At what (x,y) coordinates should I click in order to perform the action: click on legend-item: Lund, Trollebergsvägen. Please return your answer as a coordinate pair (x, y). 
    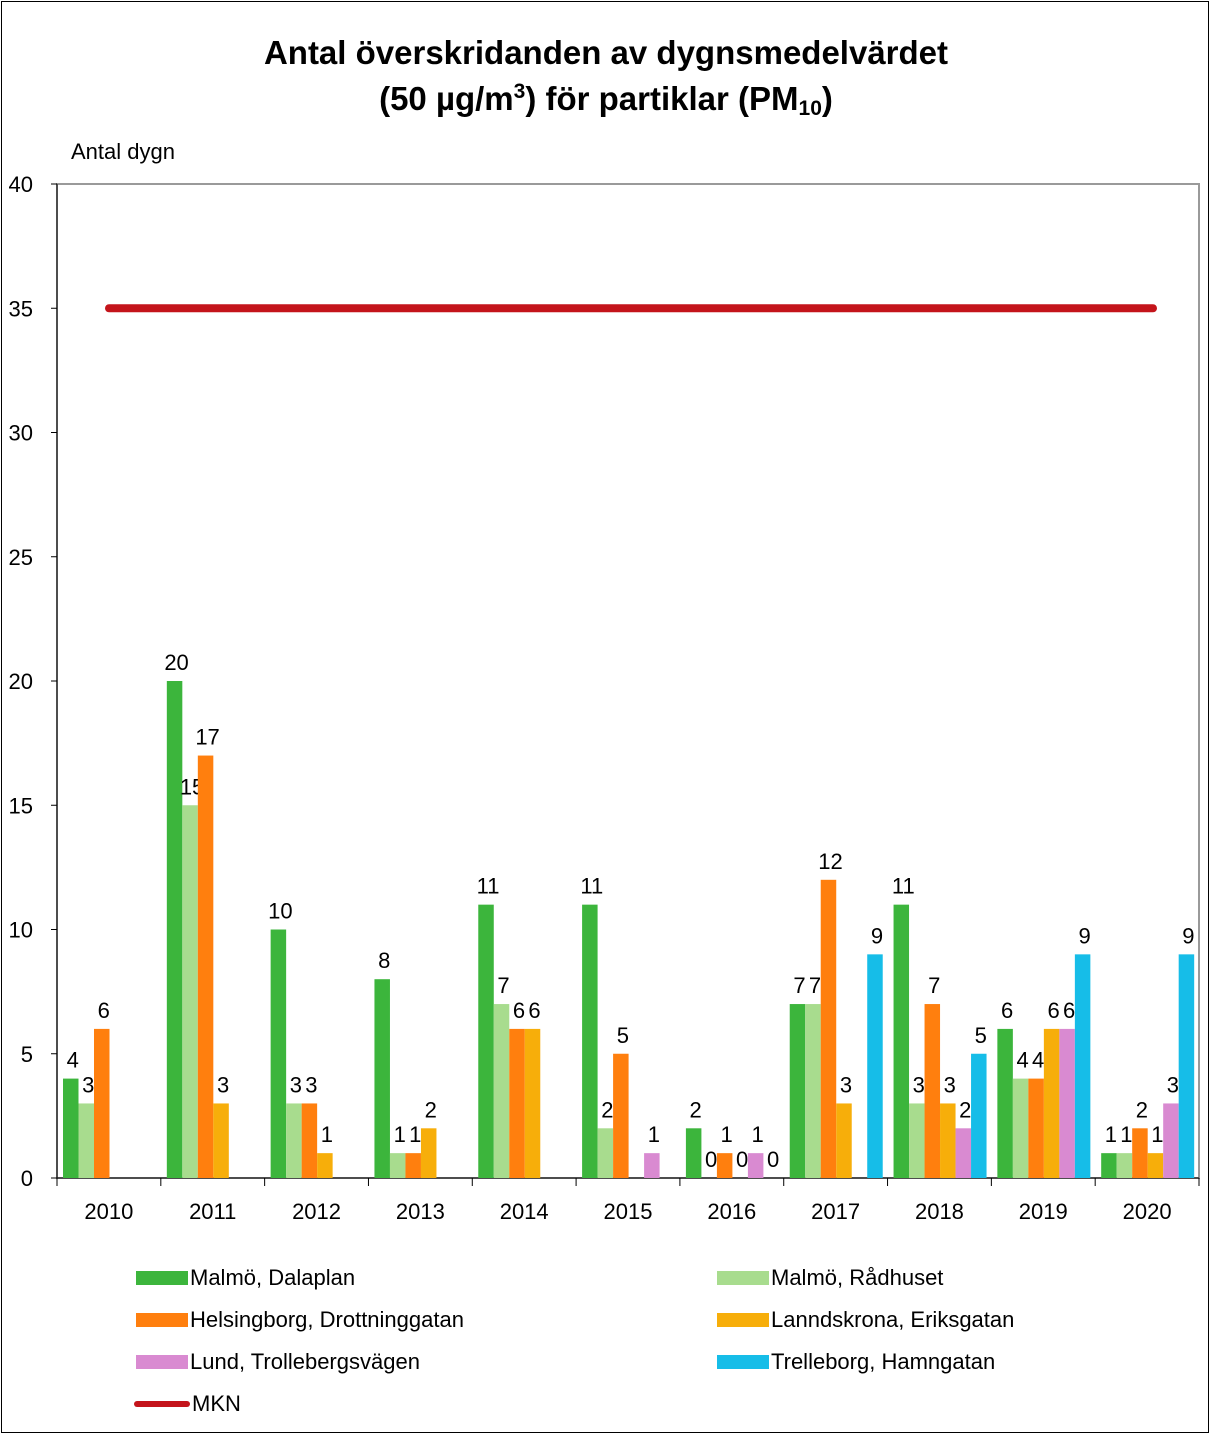
    Looking at the image, I should click on (278, 1362).